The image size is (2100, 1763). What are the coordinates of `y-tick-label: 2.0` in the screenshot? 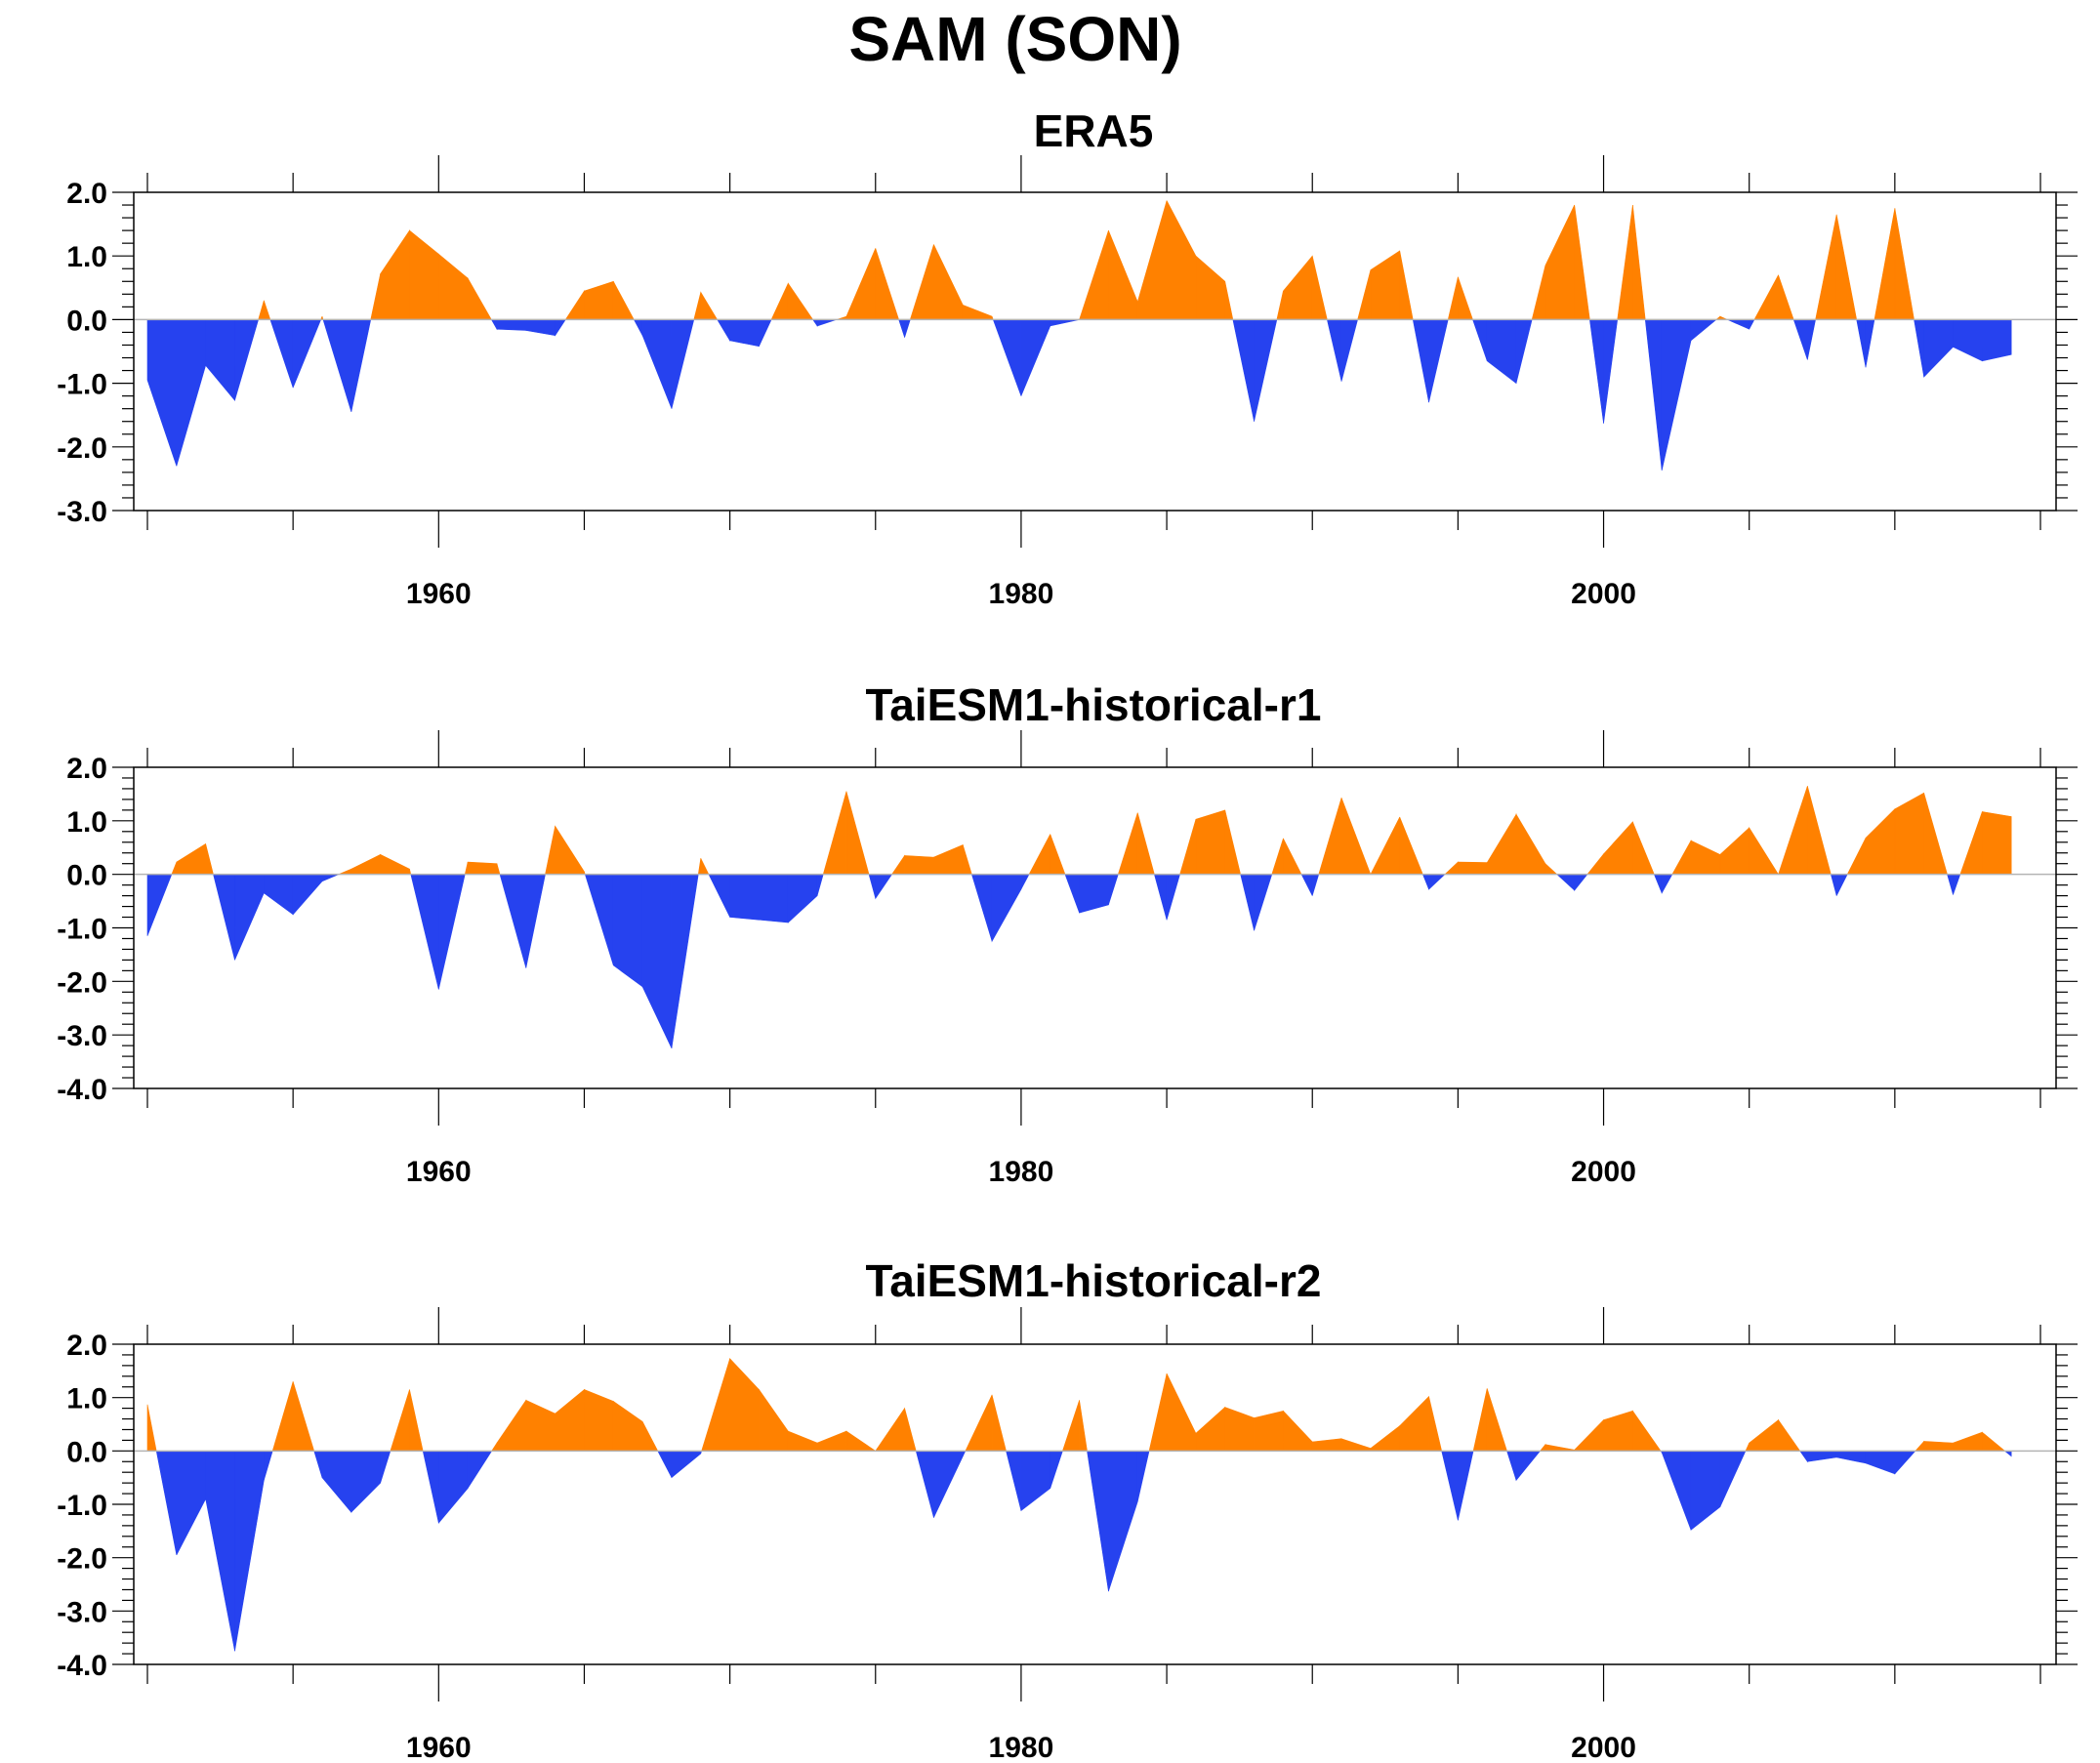 It's located at (86, 1346).